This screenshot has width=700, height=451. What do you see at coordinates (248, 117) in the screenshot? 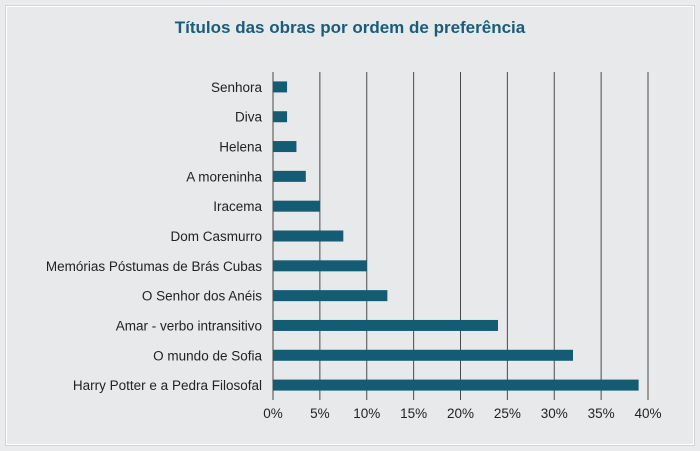
I see `category-label: Diva` at bounding box center [248, 117].